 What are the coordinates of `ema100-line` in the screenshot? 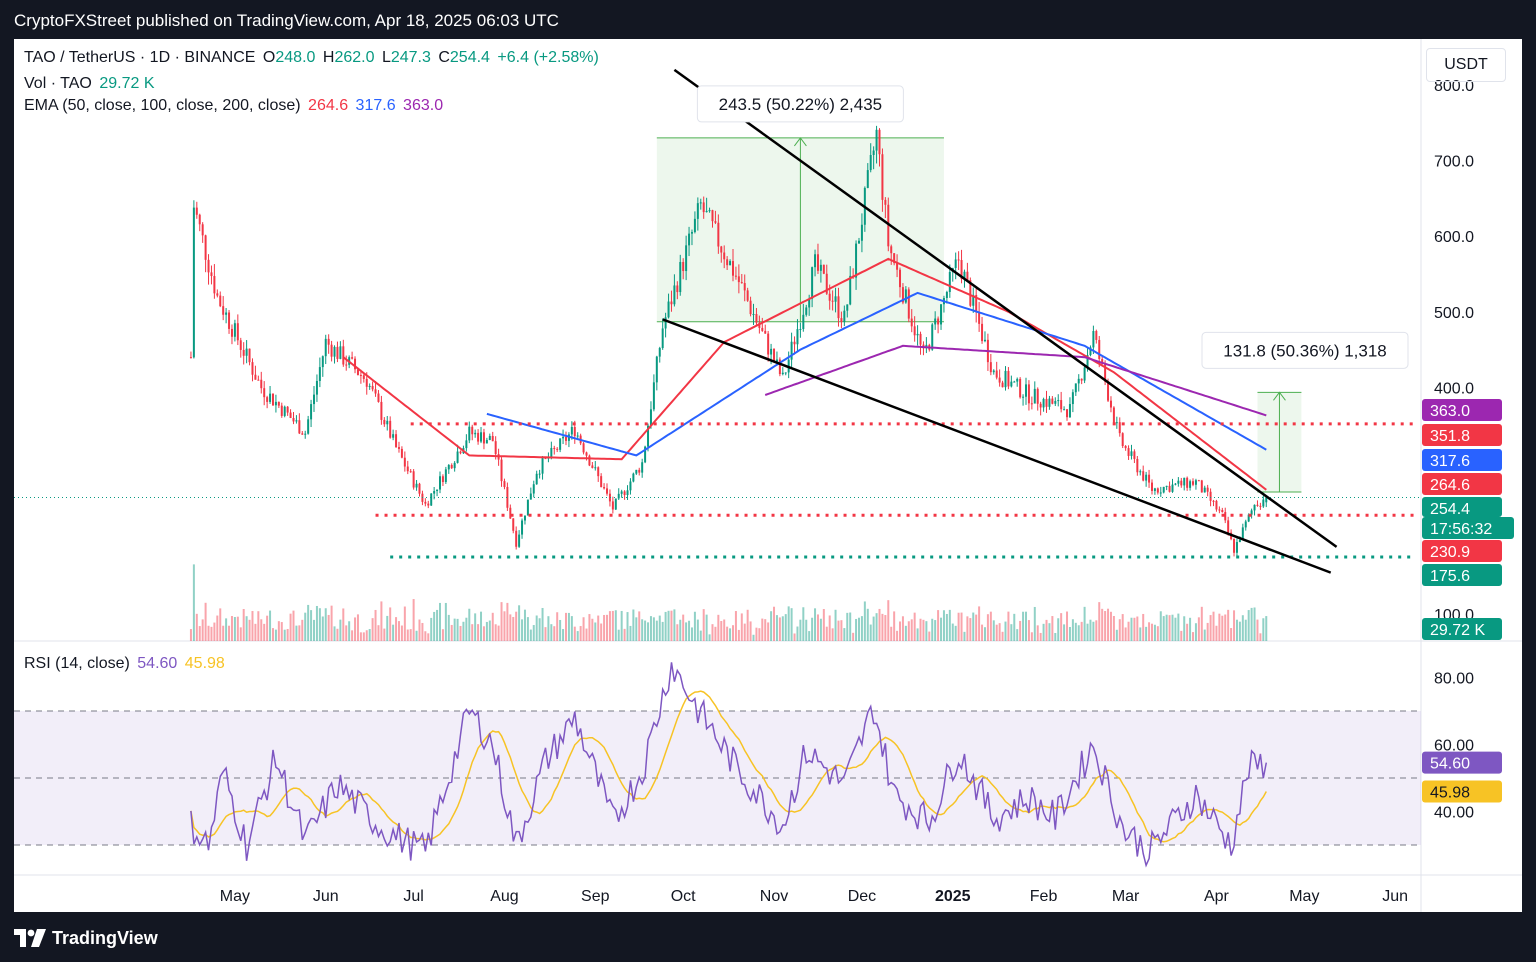 It's located at (876, 374).